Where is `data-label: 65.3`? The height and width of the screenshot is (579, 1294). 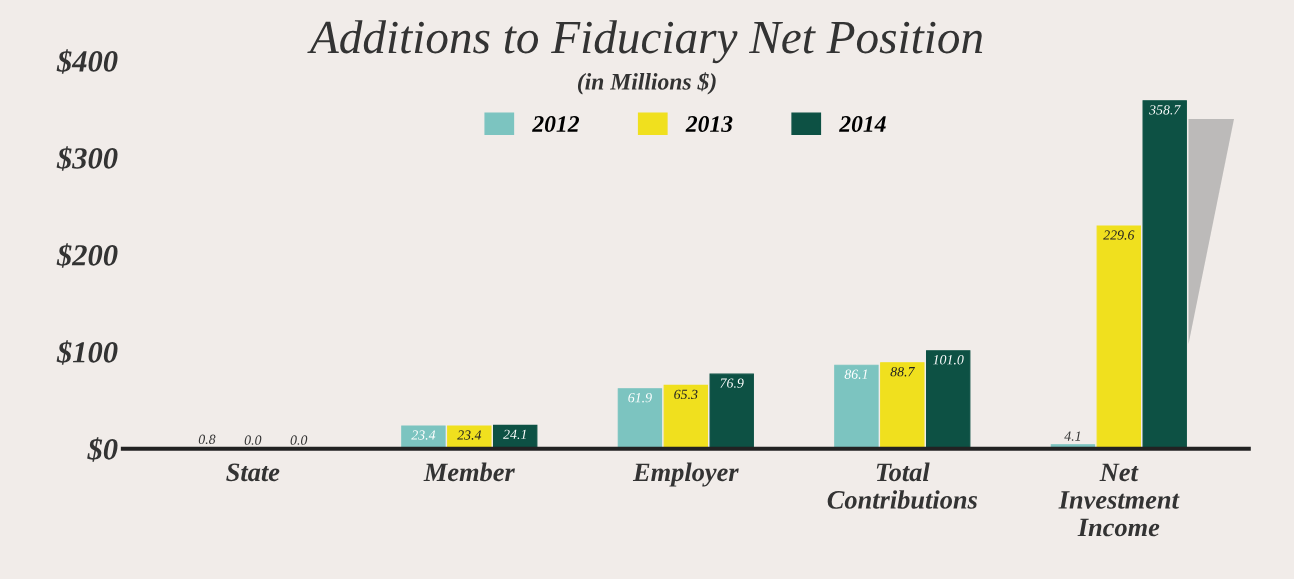
data-label: 65.3 is located at coordinates (686, 394).